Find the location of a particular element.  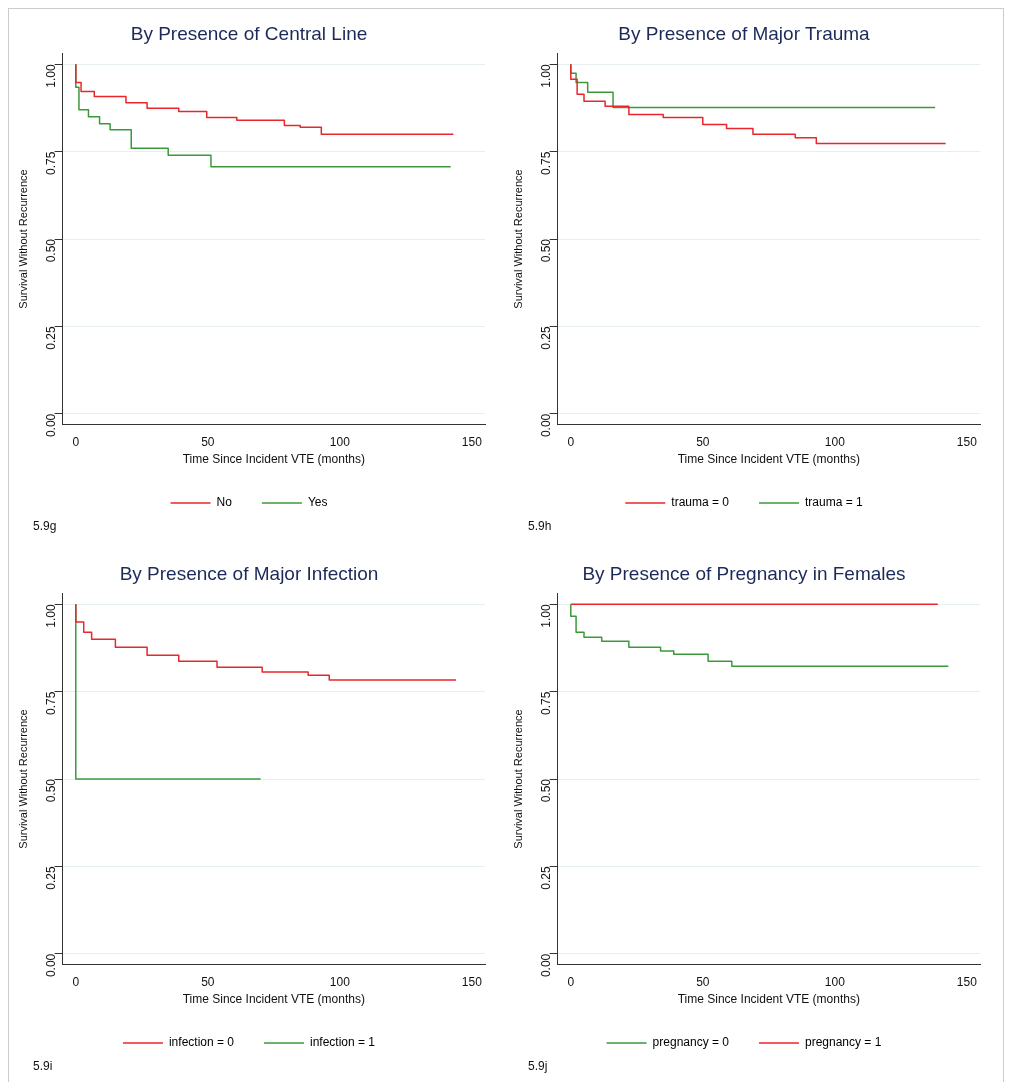

legend-label: trauma = 0 is located at coordinates (700, 502).